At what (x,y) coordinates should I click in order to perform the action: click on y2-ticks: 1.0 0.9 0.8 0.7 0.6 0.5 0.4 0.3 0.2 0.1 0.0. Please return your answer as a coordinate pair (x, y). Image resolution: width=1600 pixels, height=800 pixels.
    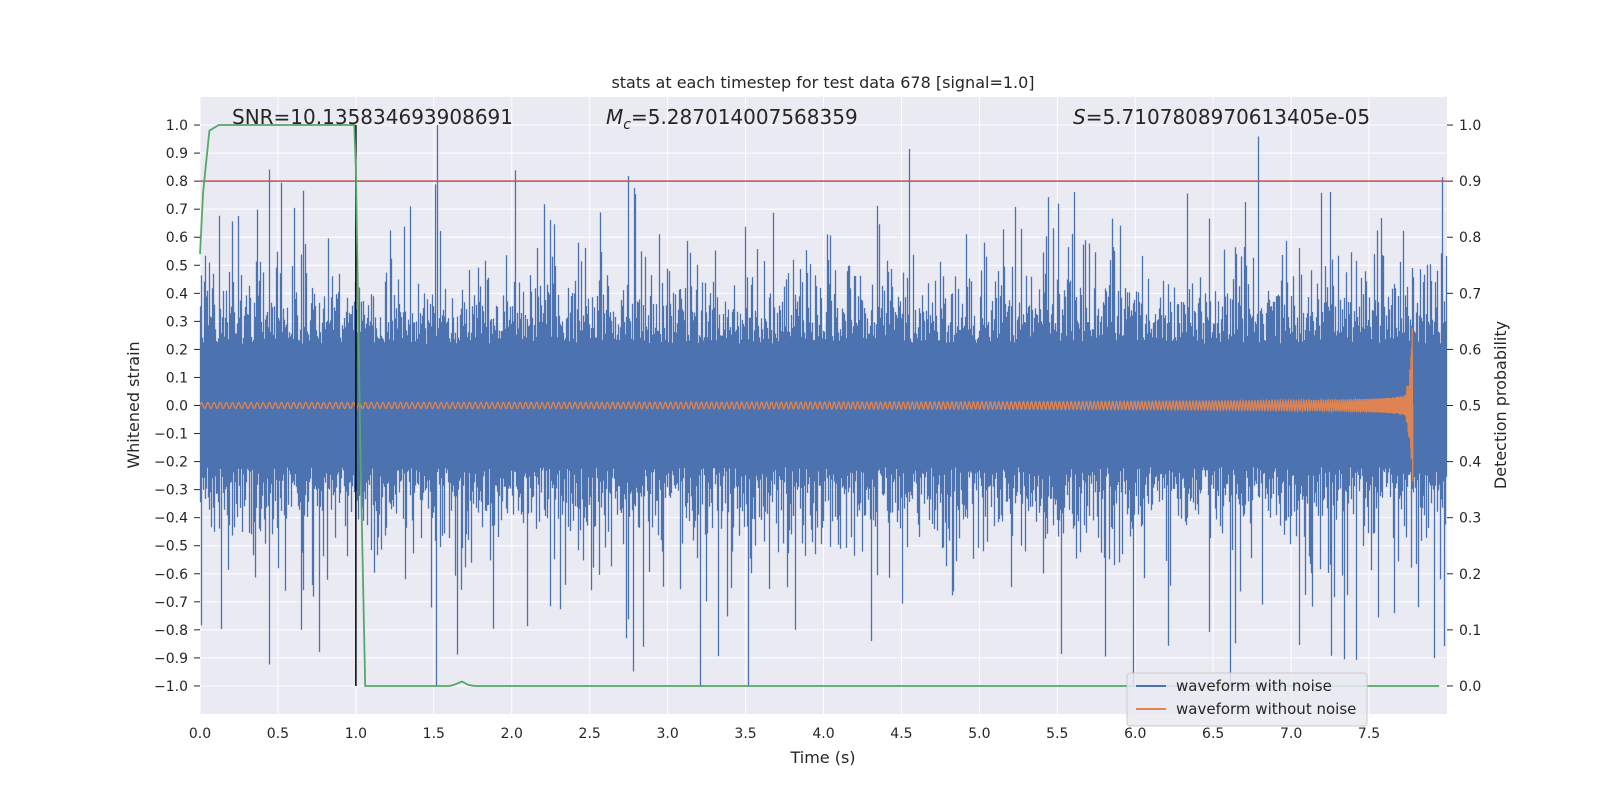
    Looking at the image, I should click on (1464, 406).